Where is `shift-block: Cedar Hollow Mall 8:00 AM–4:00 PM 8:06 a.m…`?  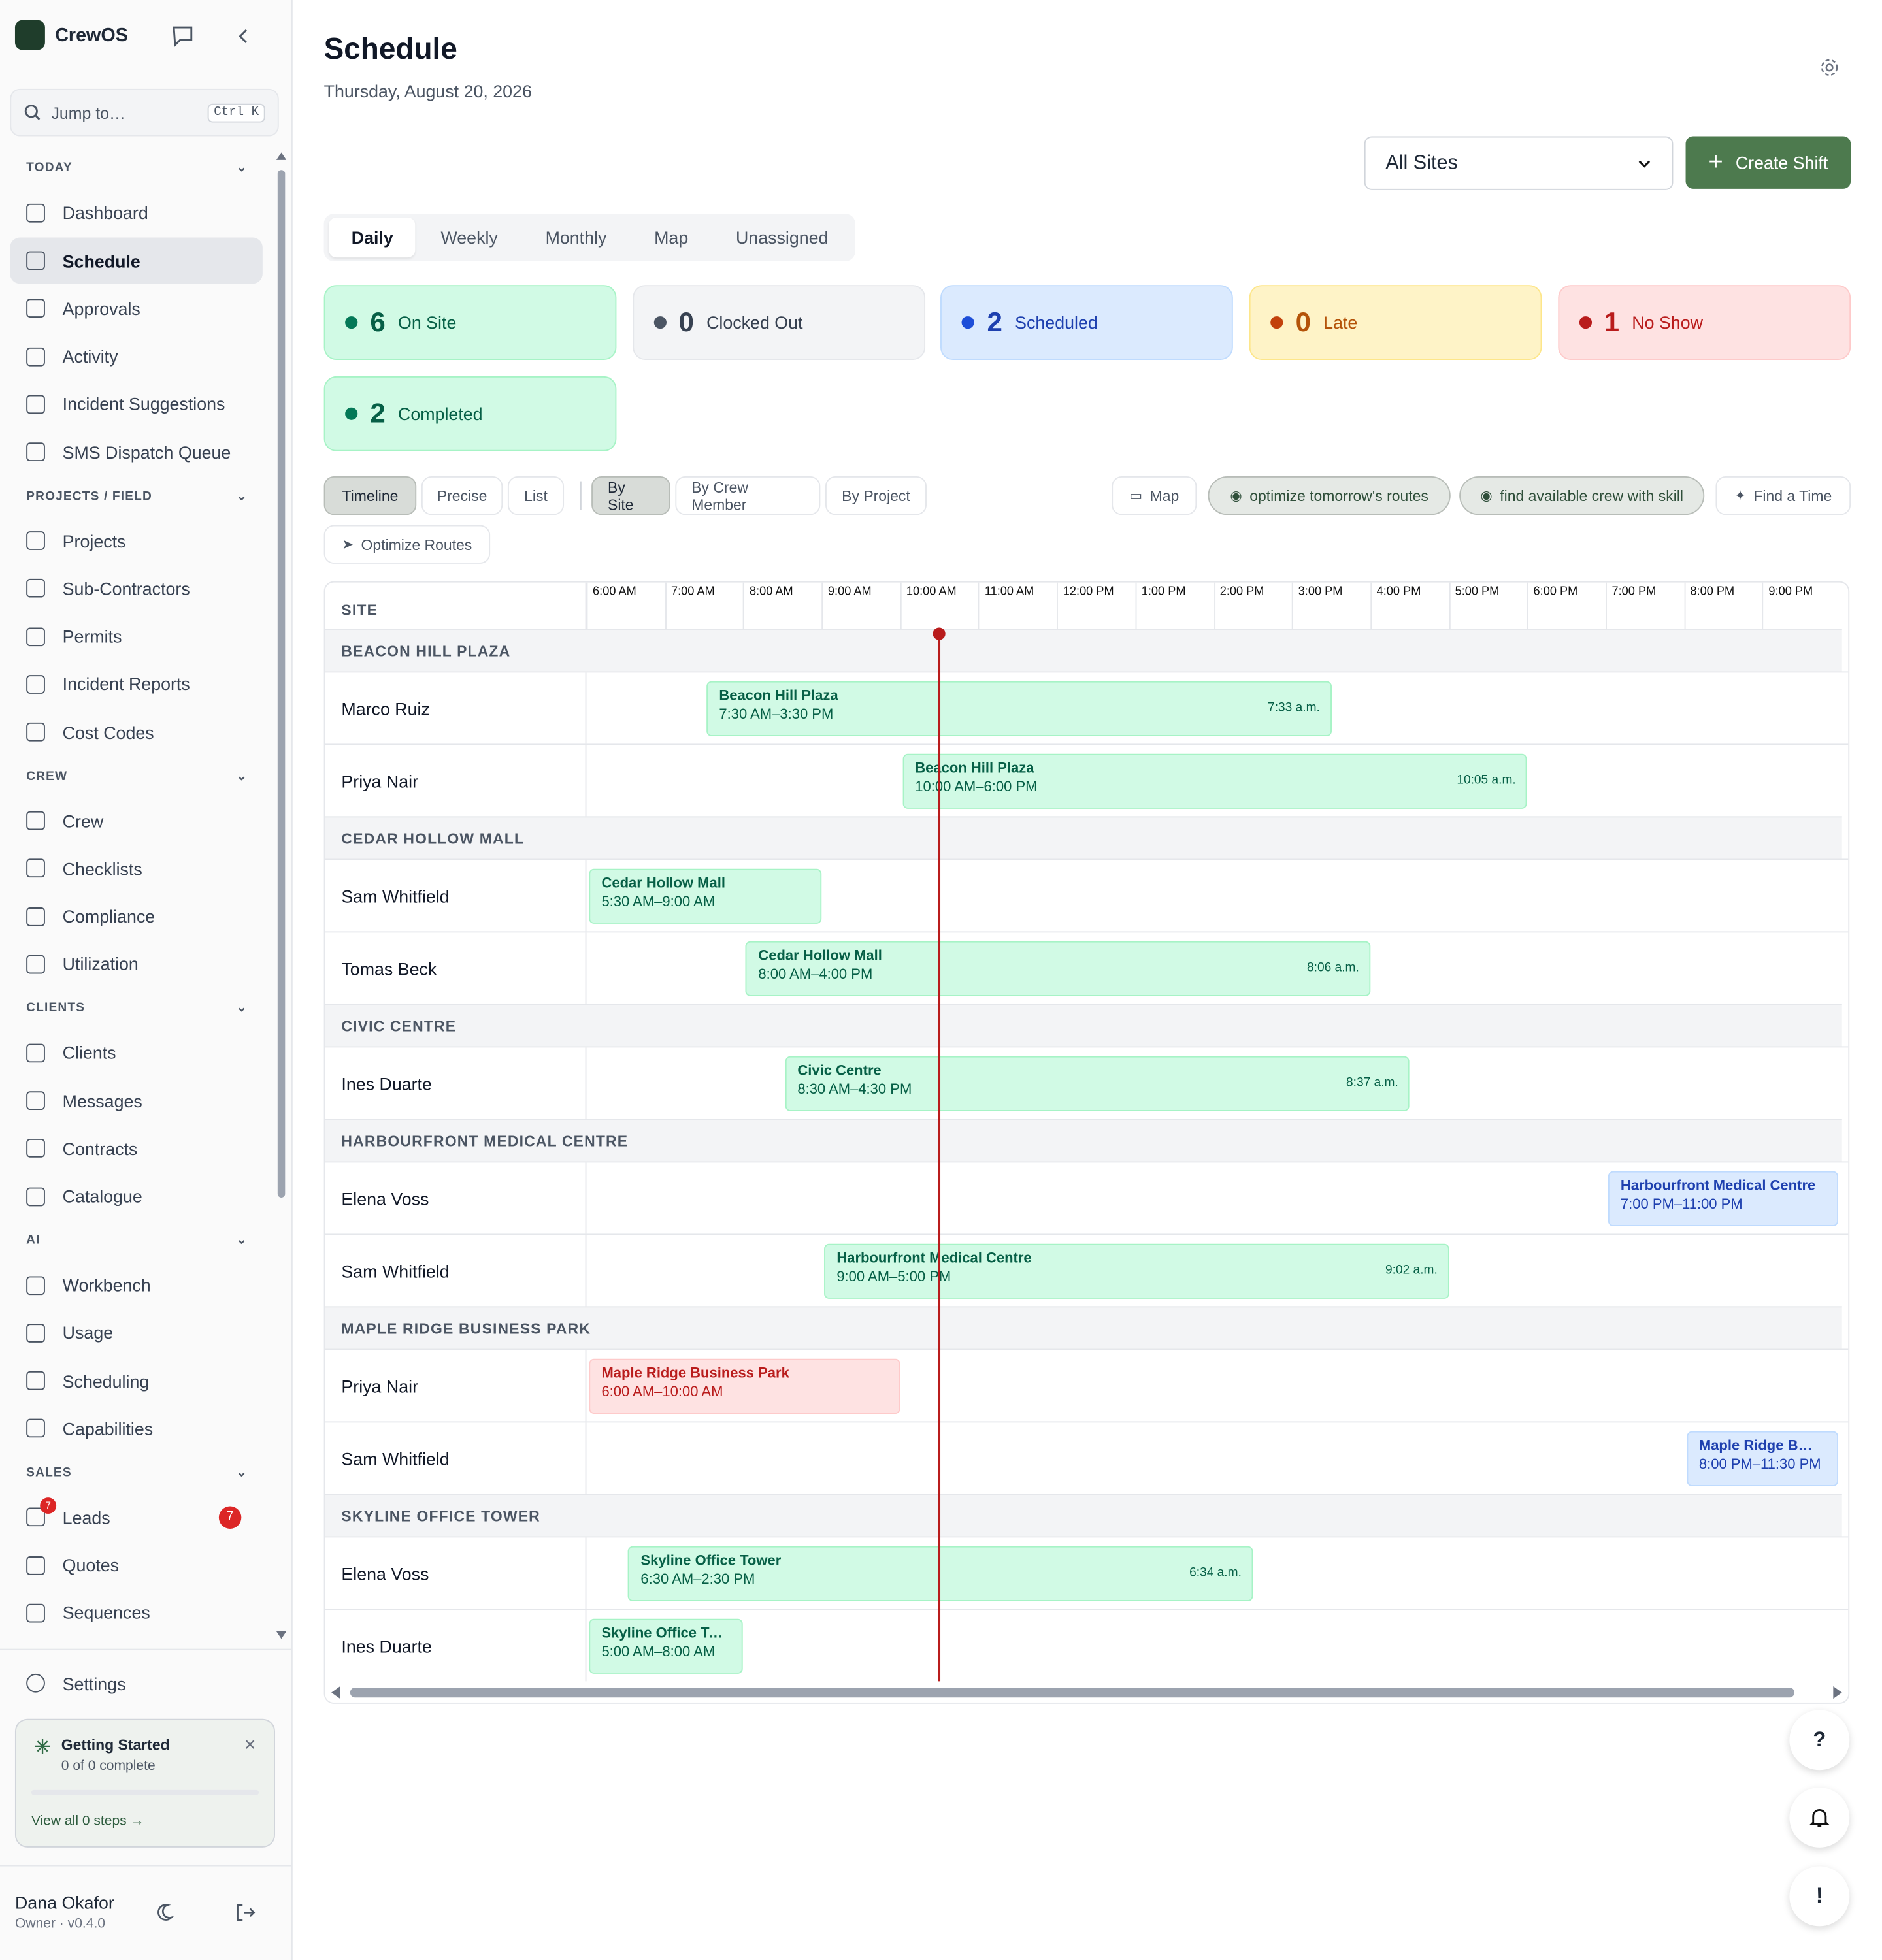 shift-block: Cedar Hollow Mall 8:00 AM–4:00 PM 8:06 a.m… is located at coordinates (1058, 968).